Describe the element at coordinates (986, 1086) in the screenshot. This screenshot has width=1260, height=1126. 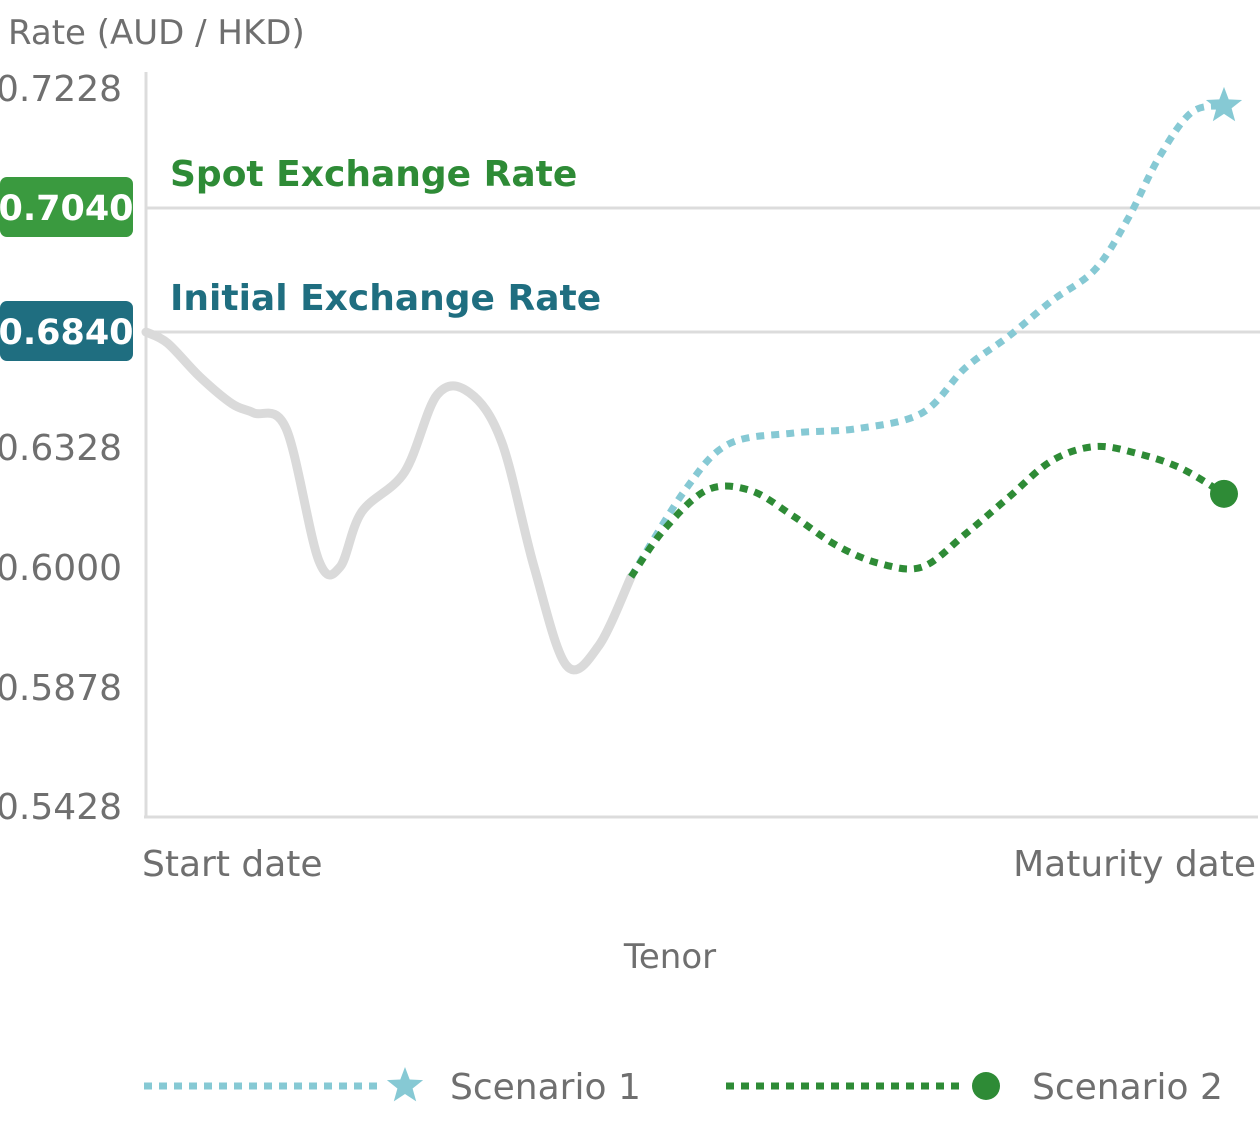
I see `circle-icon` at that location.